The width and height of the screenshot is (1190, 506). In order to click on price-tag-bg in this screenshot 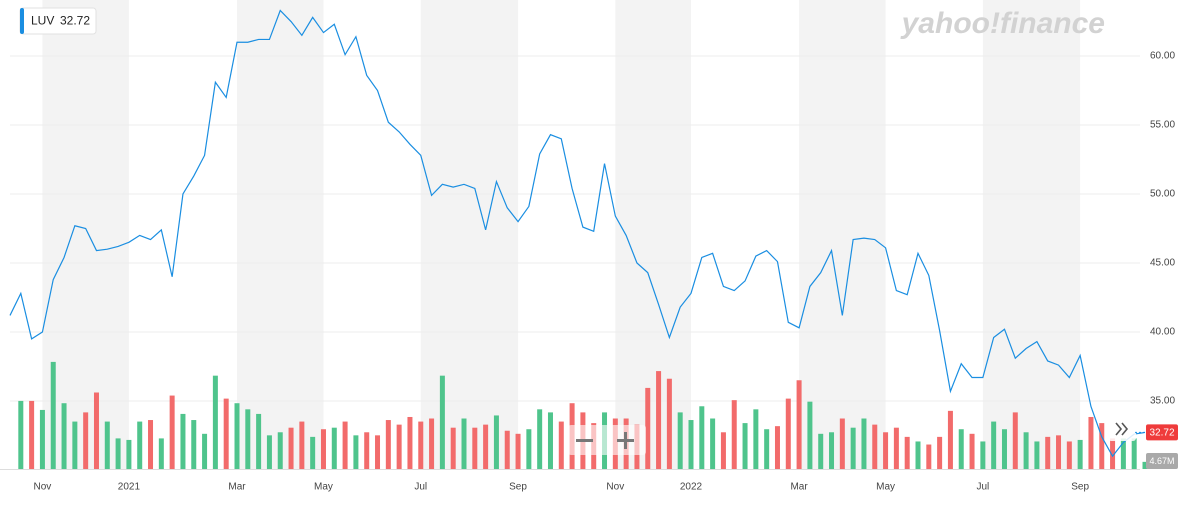, I will do `click(1162, 432)`.